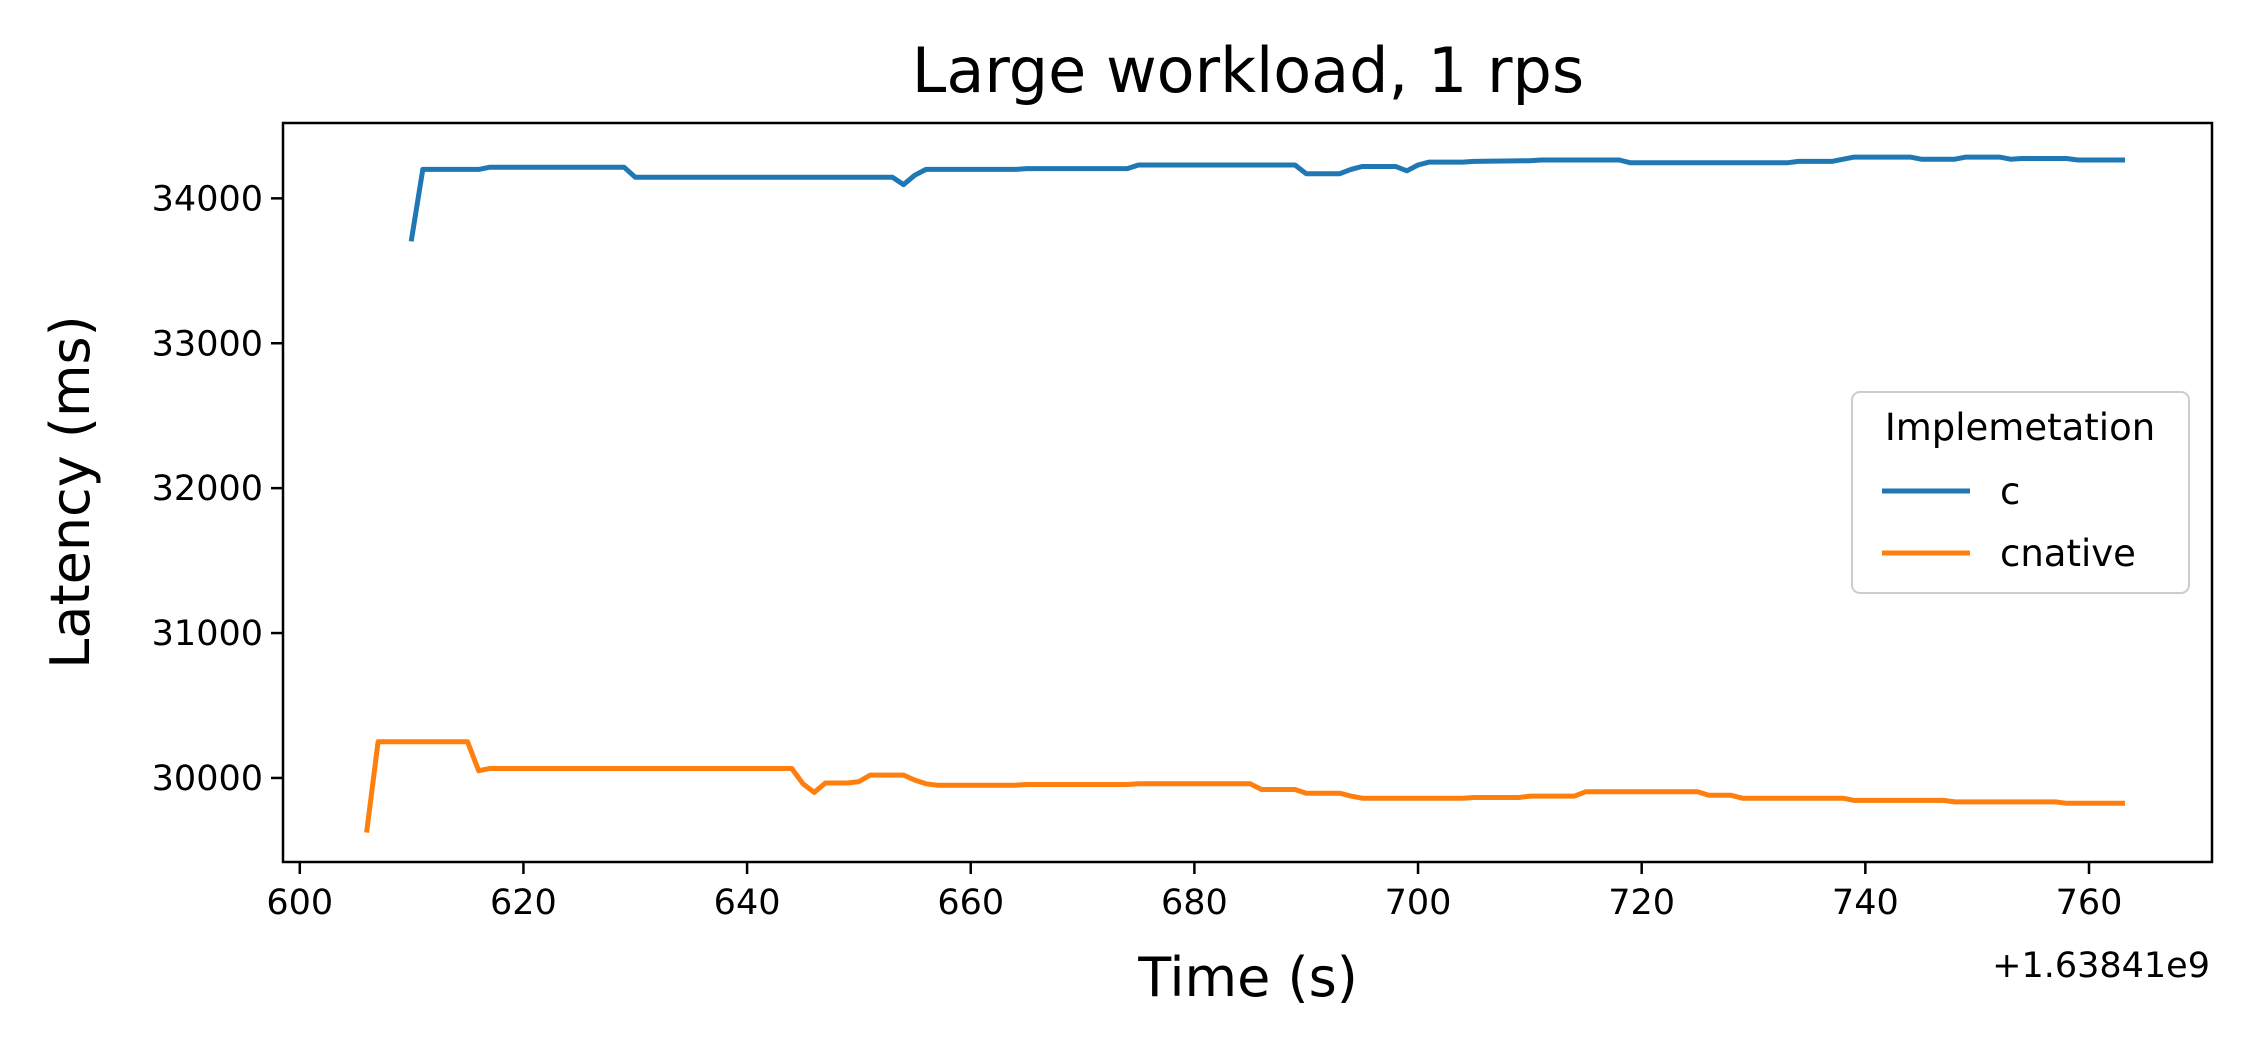 This screenshot has height=1050, width=2250. I want to click on y-axis: 30000 31000 32000 33000 34000, so click(217, 489).